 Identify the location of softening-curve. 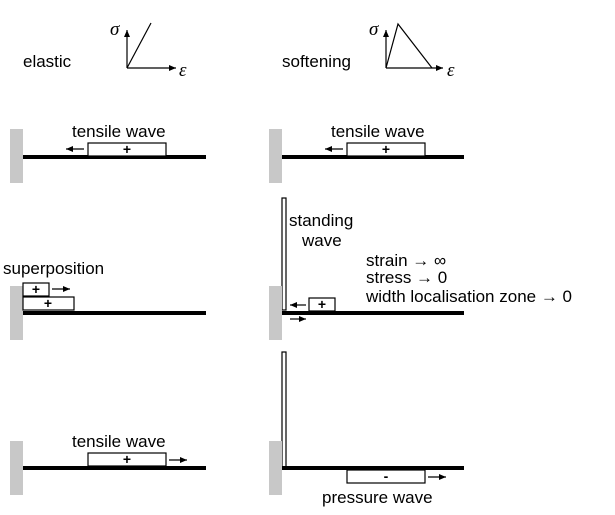
(409, 45).